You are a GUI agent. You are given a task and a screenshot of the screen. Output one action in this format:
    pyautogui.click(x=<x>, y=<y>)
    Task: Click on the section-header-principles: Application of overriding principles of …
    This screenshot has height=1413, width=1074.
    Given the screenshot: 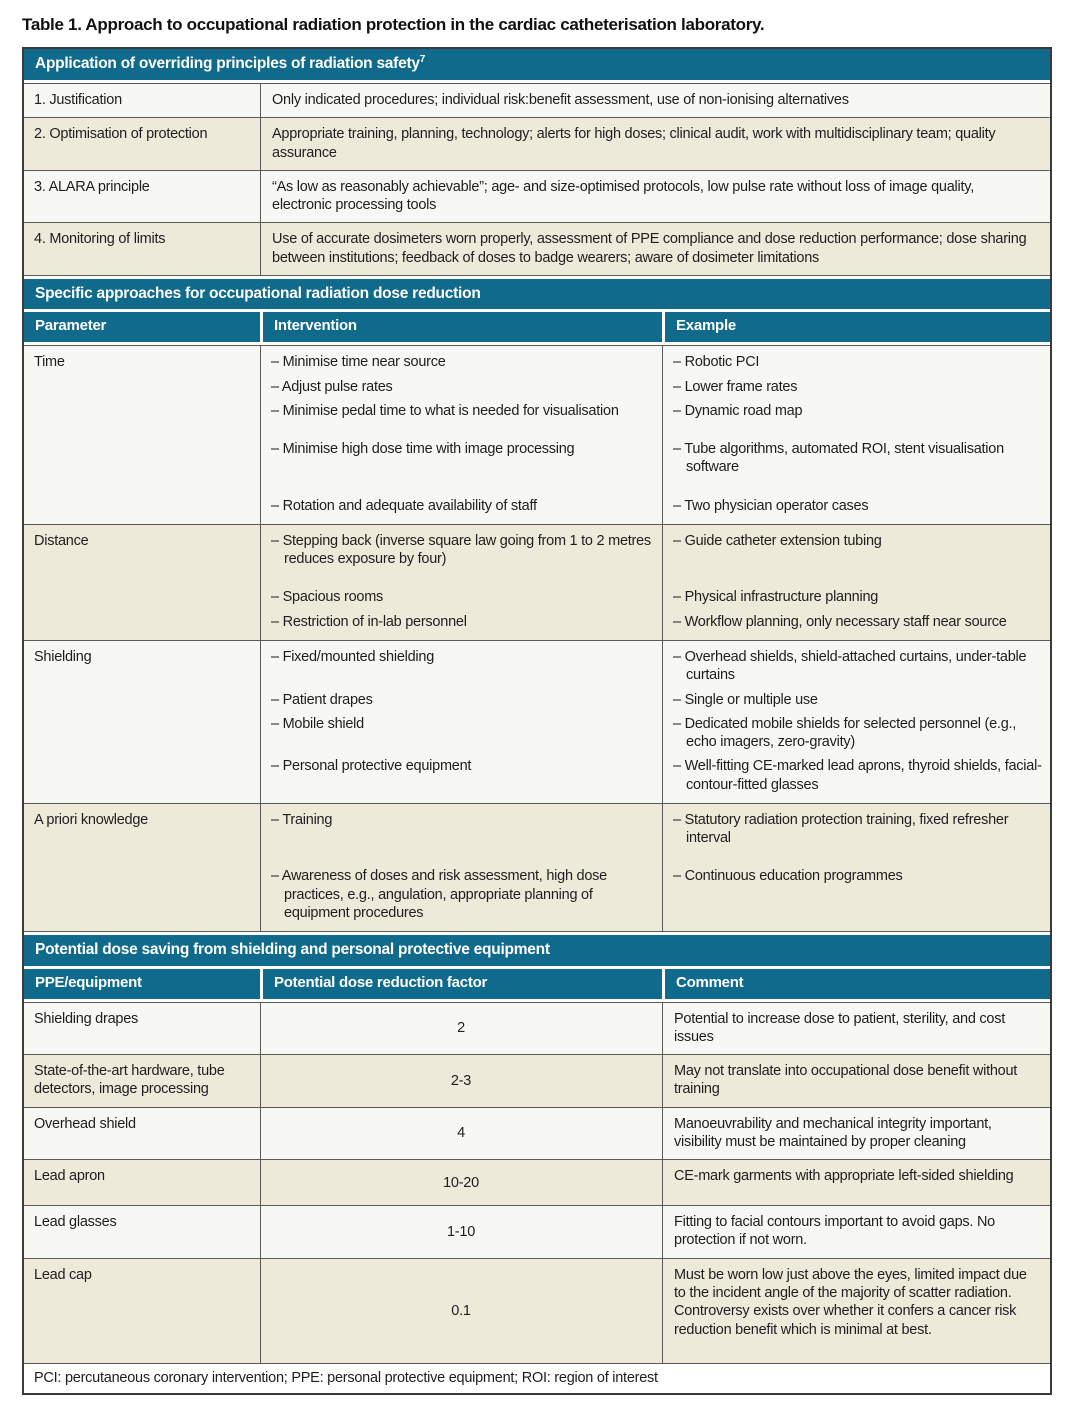 What is the action you would take?
    pyautogui.click(x=537, y=66)
    